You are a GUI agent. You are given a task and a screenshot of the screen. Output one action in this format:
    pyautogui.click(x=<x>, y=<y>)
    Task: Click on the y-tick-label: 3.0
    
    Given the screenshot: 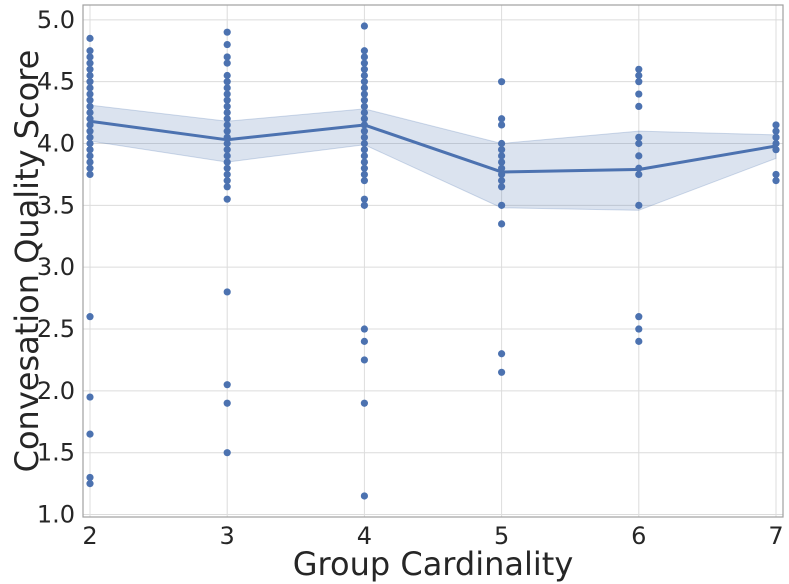 What is the action you would take?
    pyautogui.click(x=56, y=267)
    